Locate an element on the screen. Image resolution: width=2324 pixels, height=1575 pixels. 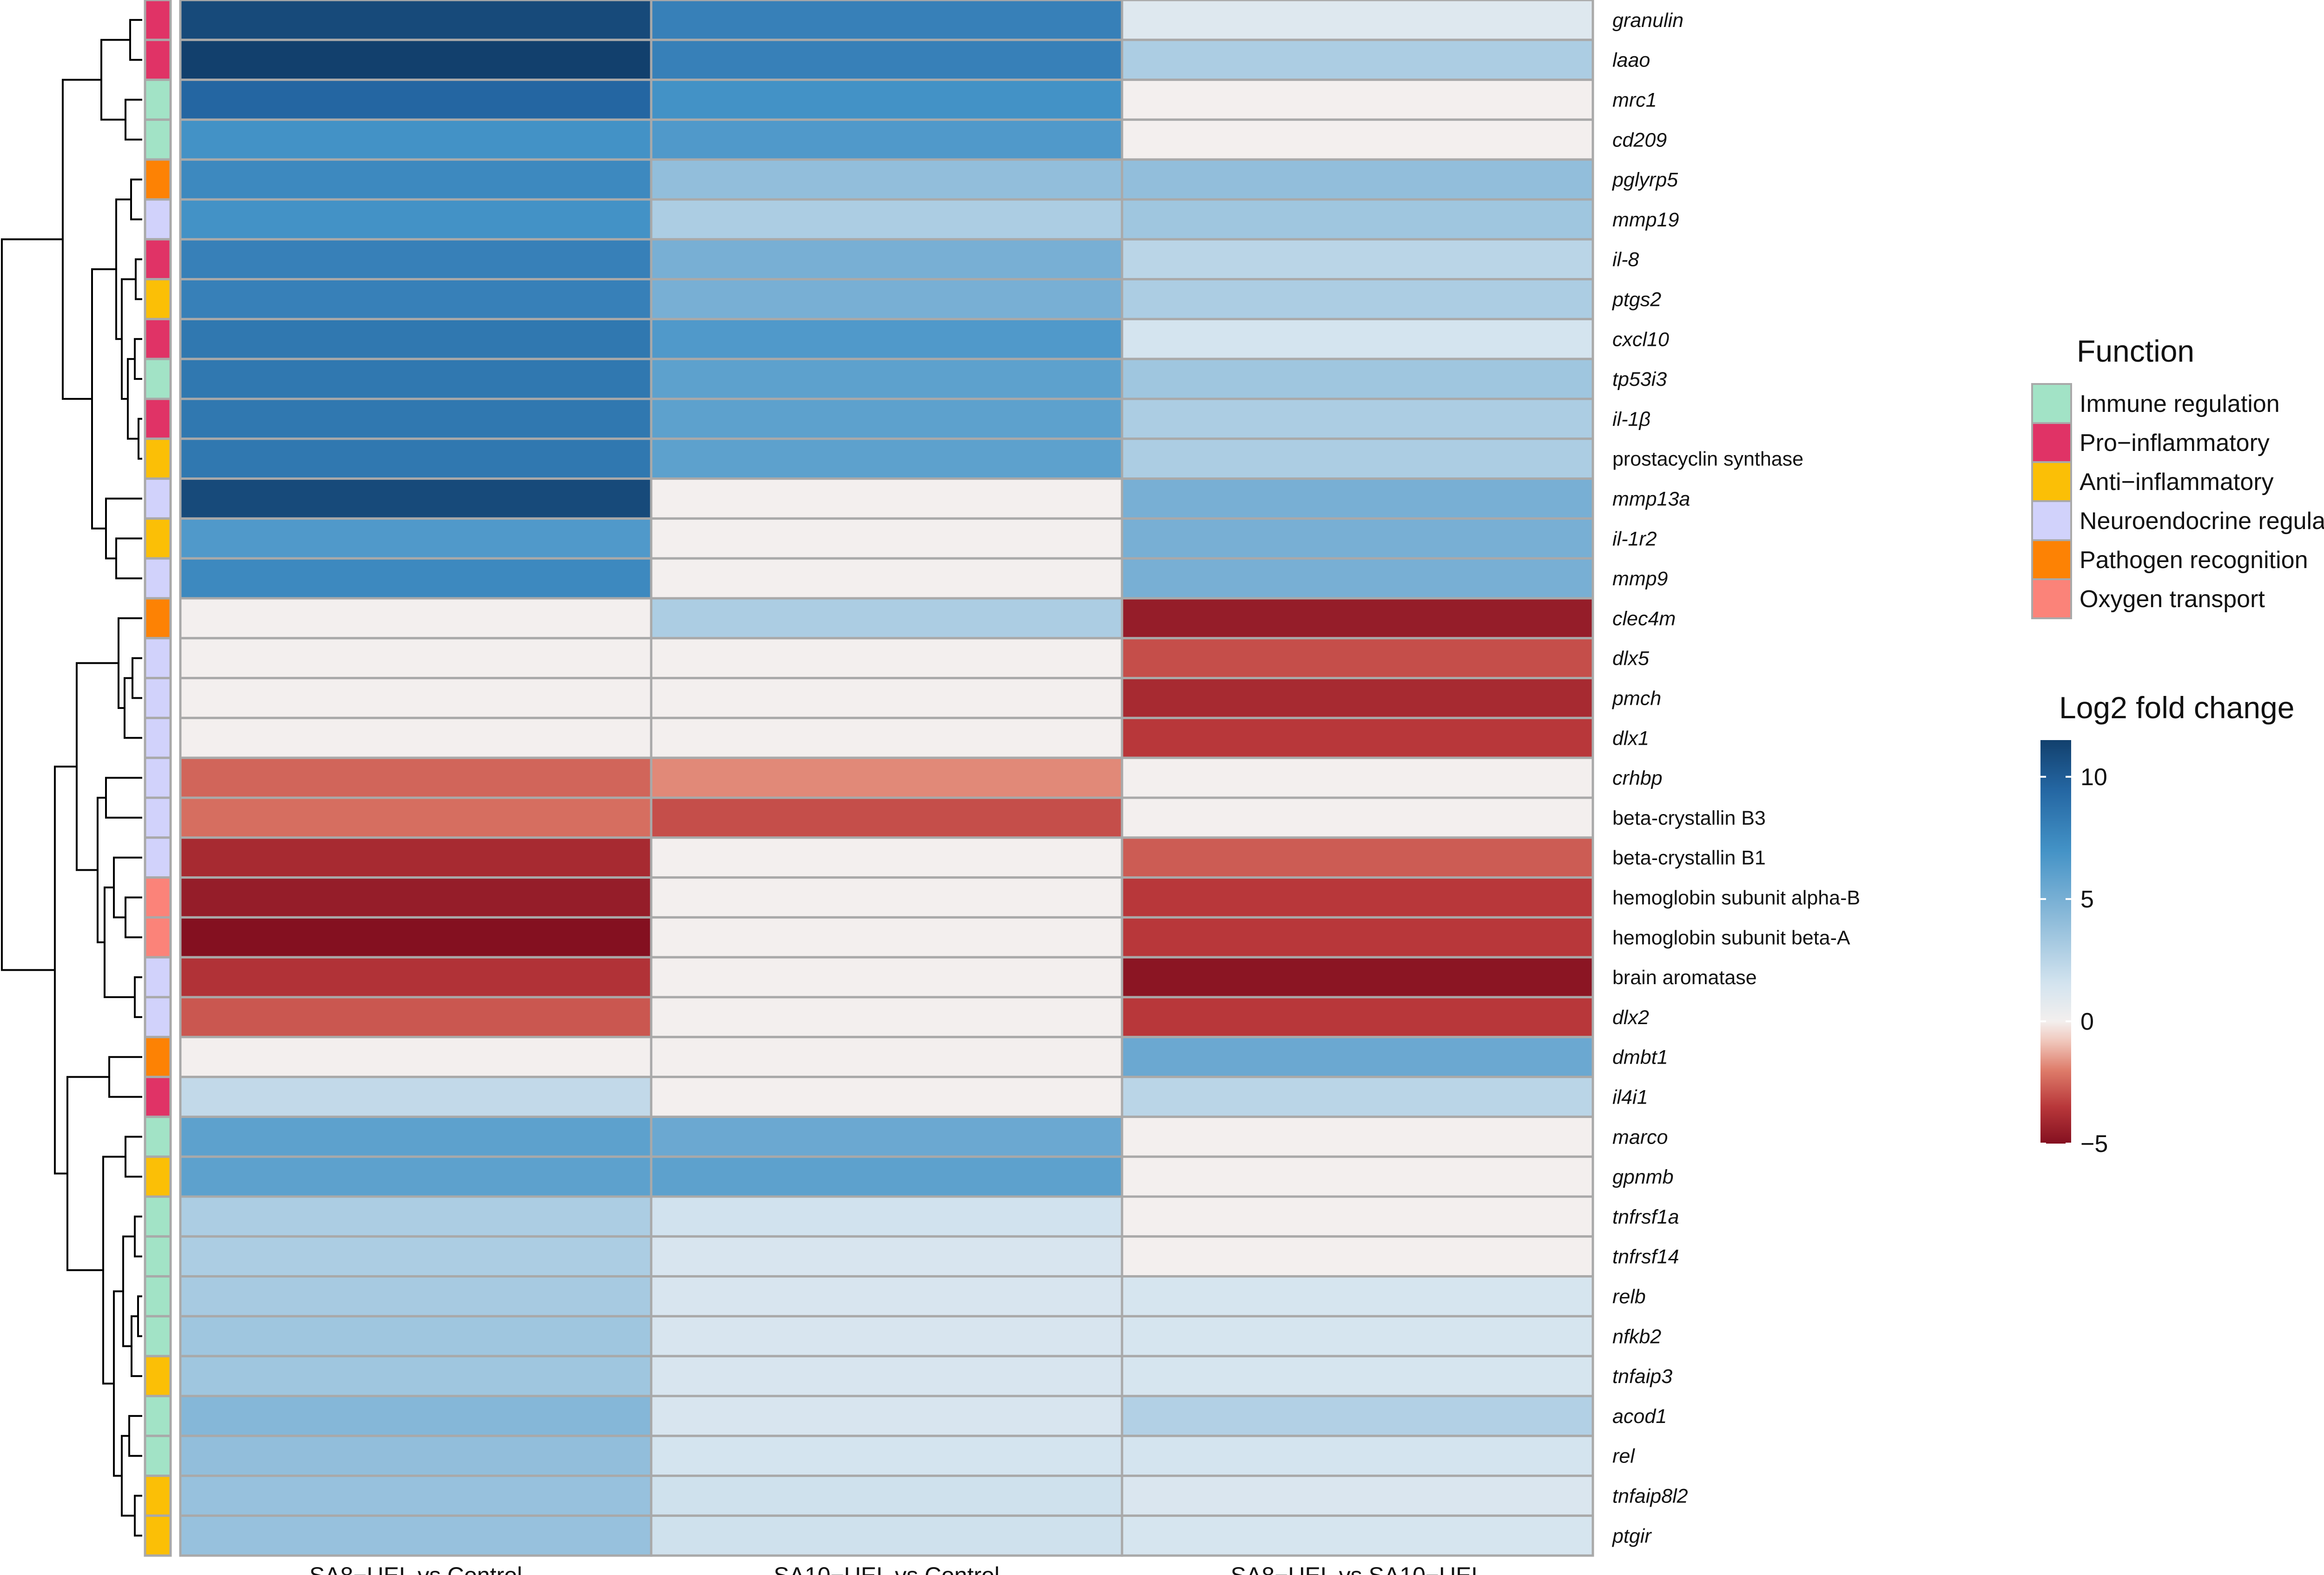
cell-granulin-col3 is located at coordinates (1357, 20).